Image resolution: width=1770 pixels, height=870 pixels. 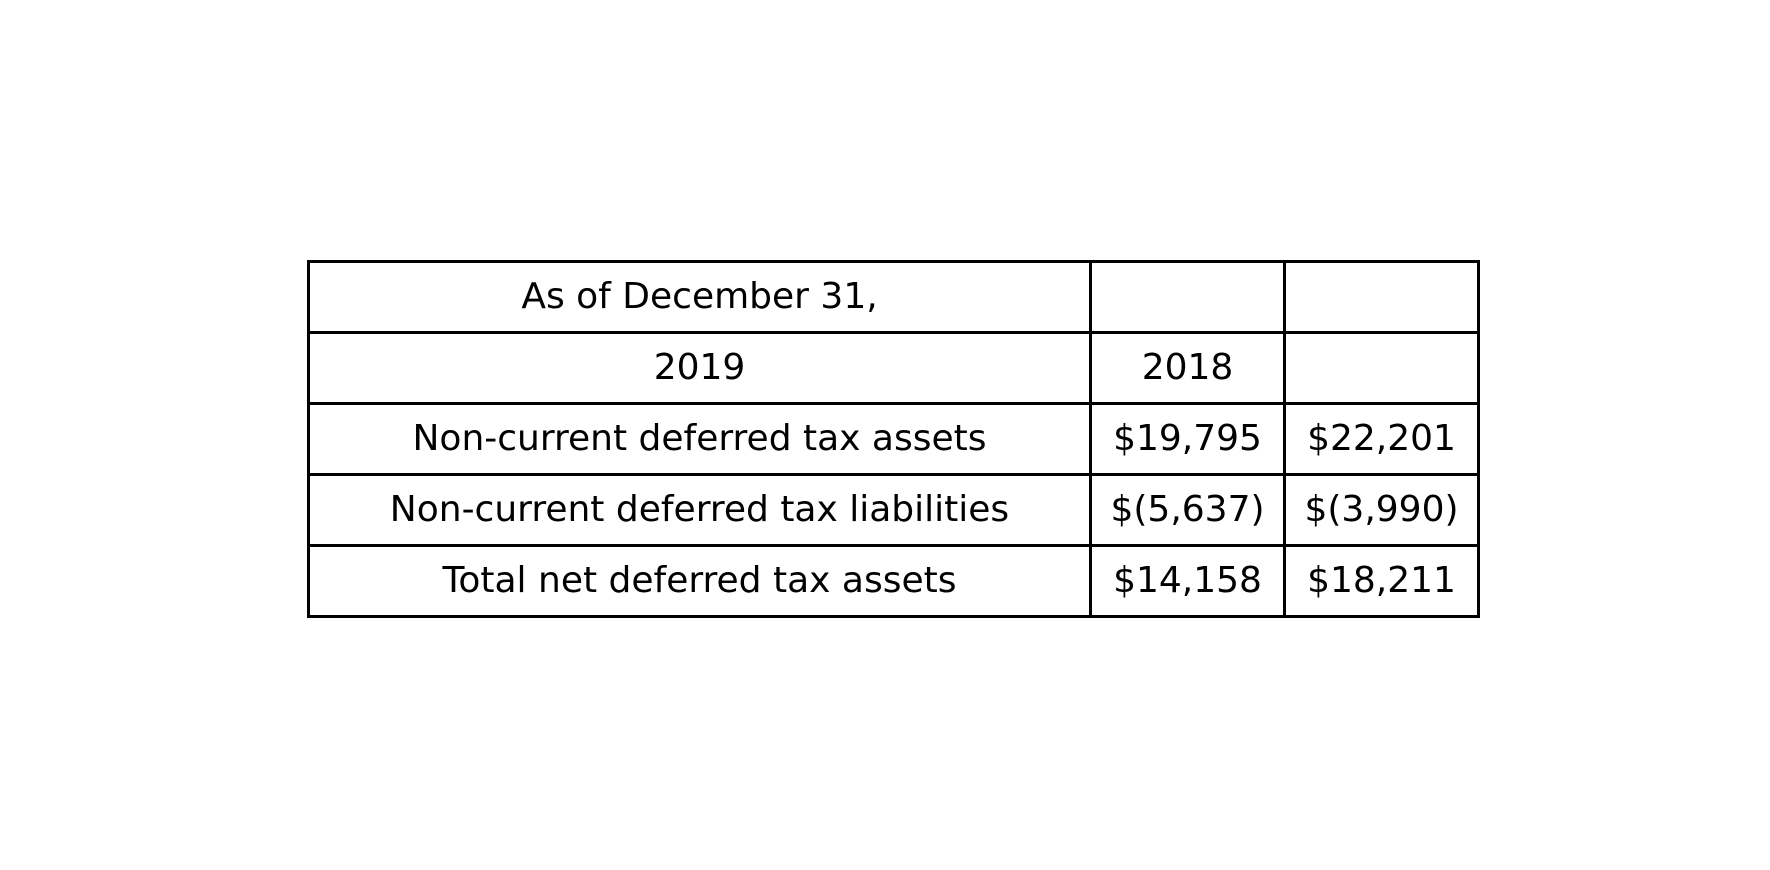 I want to click on table-cell: $22,201, so click(x=1381, y=439).